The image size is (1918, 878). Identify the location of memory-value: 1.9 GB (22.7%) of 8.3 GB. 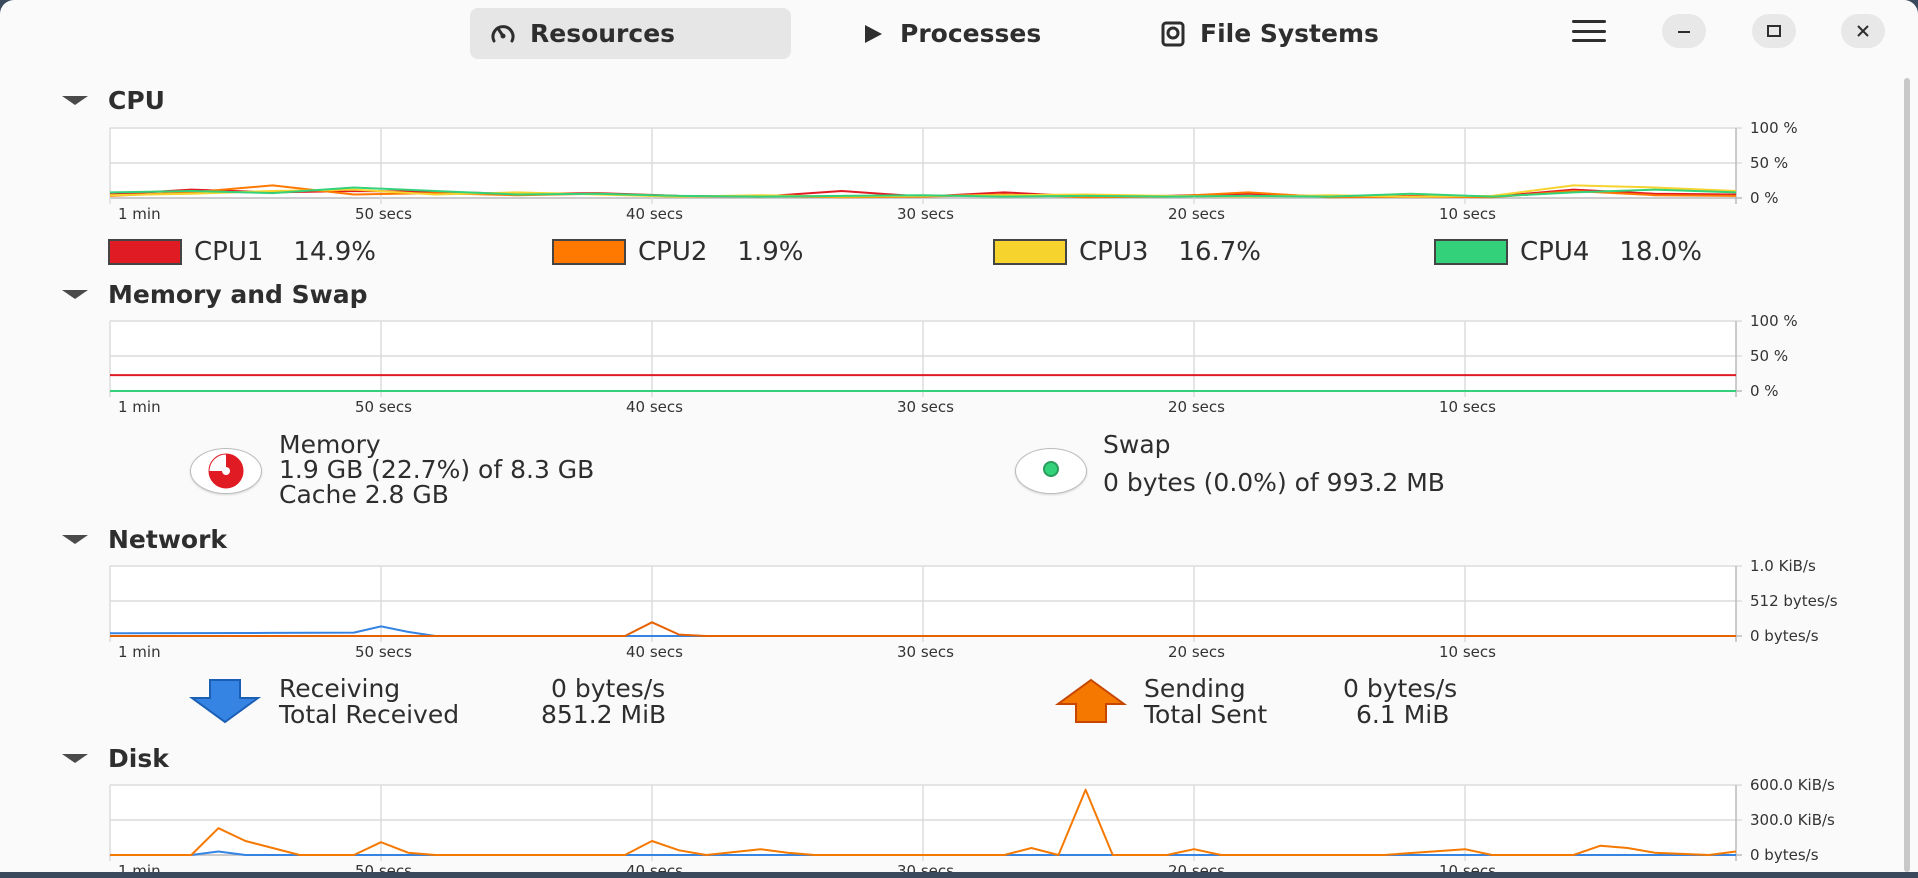
(437, 469).